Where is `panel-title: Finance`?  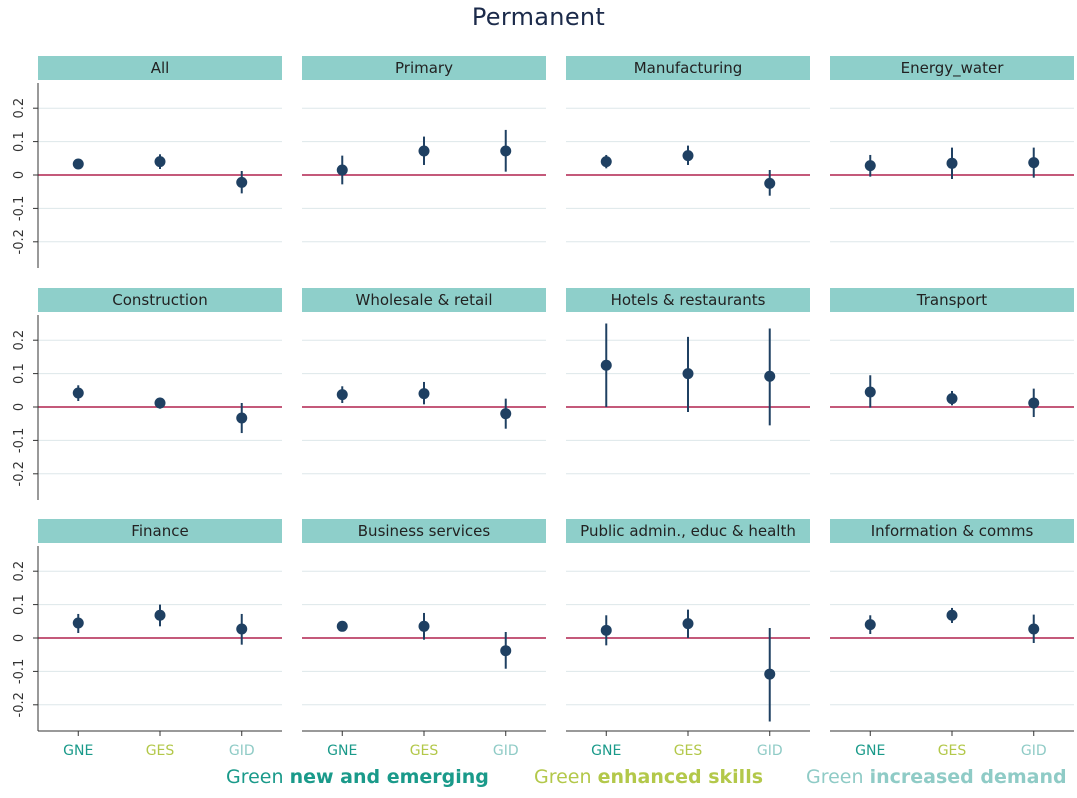 panel-title: Finance is located at coordinates (159, 531).